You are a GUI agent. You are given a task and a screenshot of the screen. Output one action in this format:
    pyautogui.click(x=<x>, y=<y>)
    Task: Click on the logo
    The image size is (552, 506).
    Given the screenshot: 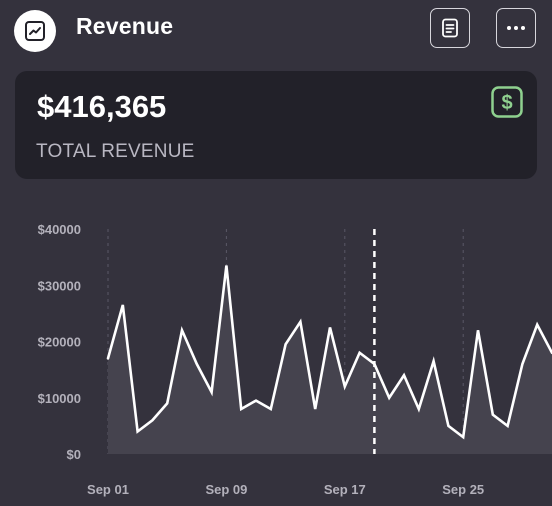 What is the action you would take?
    pyautogui.click(x=35, y=31)
    